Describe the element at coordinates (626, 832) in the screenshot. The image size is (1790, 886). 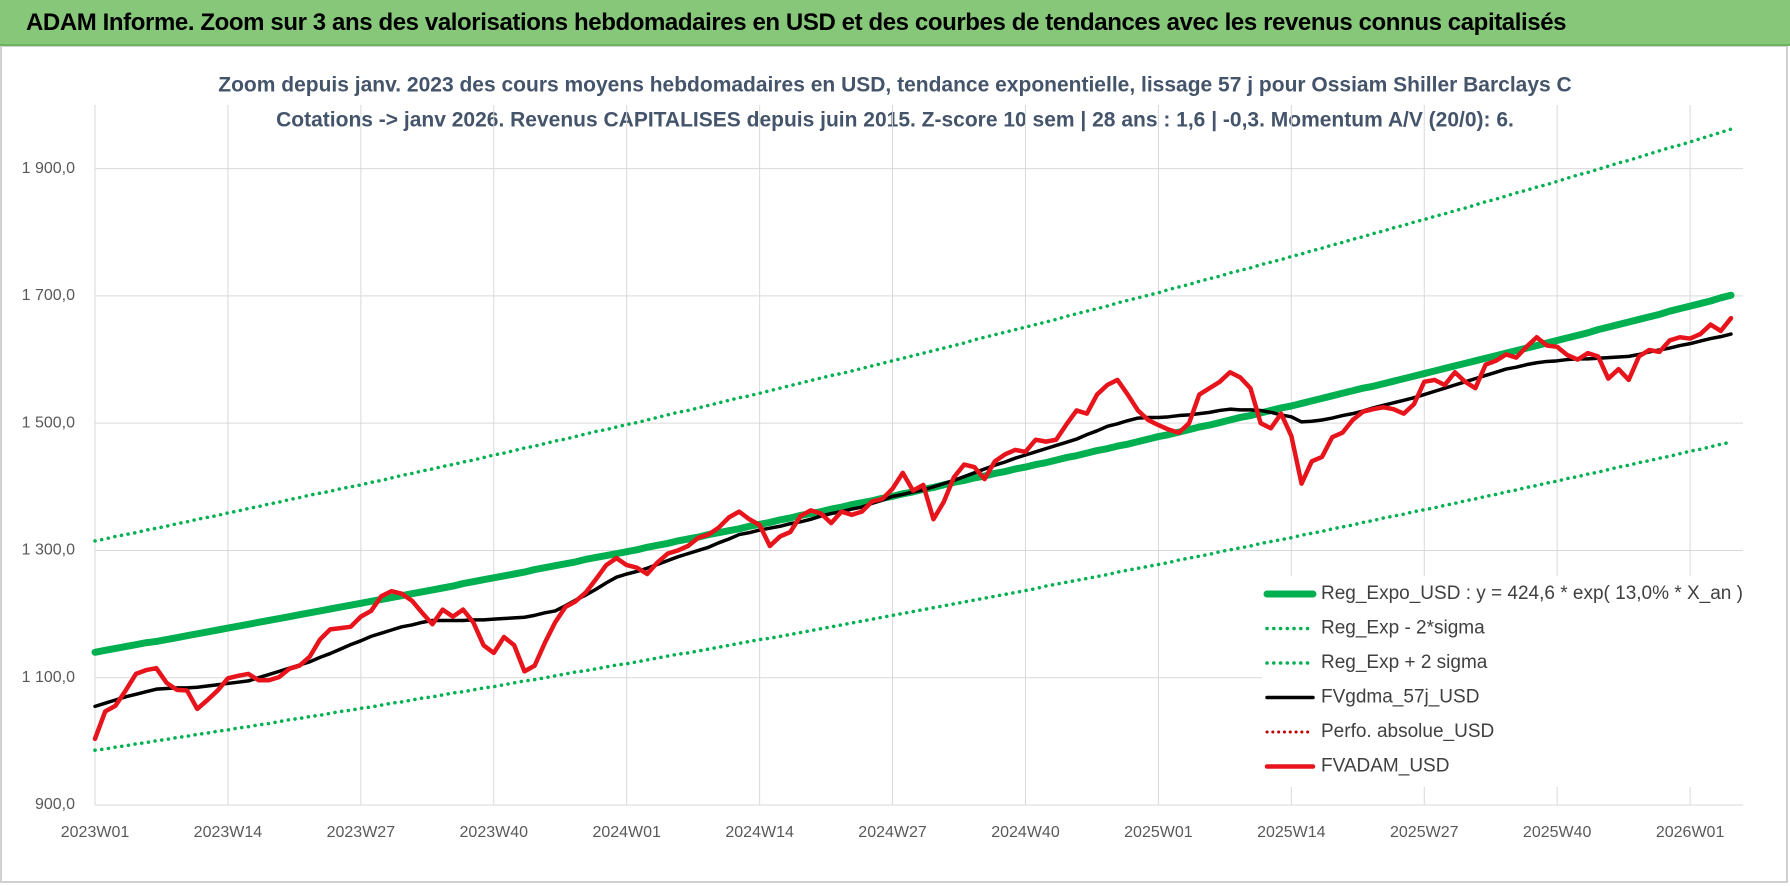
I see `x-tick-label: 2024W01` at that location.